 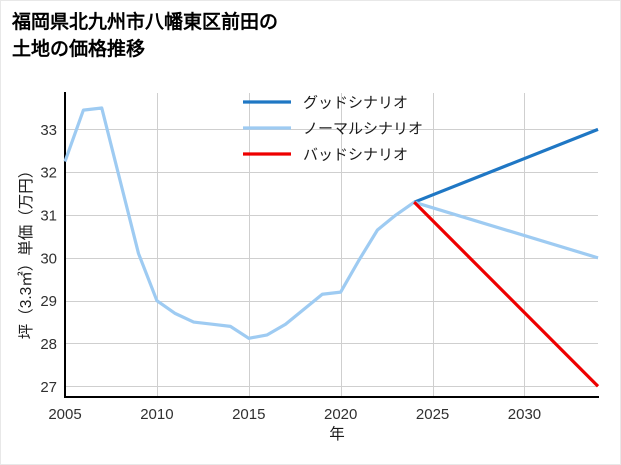 I want to click on x-tick-label: 2010, so click(x=156, y=414).